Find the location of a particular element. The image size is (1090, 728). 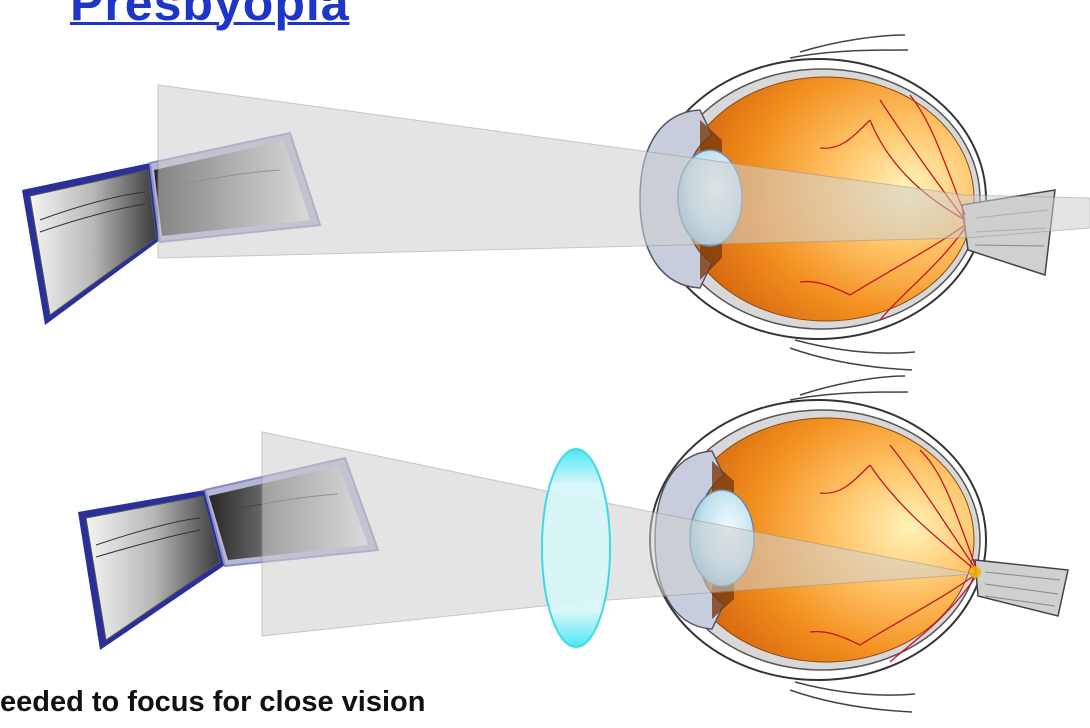

page-title: Presbyopia is located at coordinates (210, 15).